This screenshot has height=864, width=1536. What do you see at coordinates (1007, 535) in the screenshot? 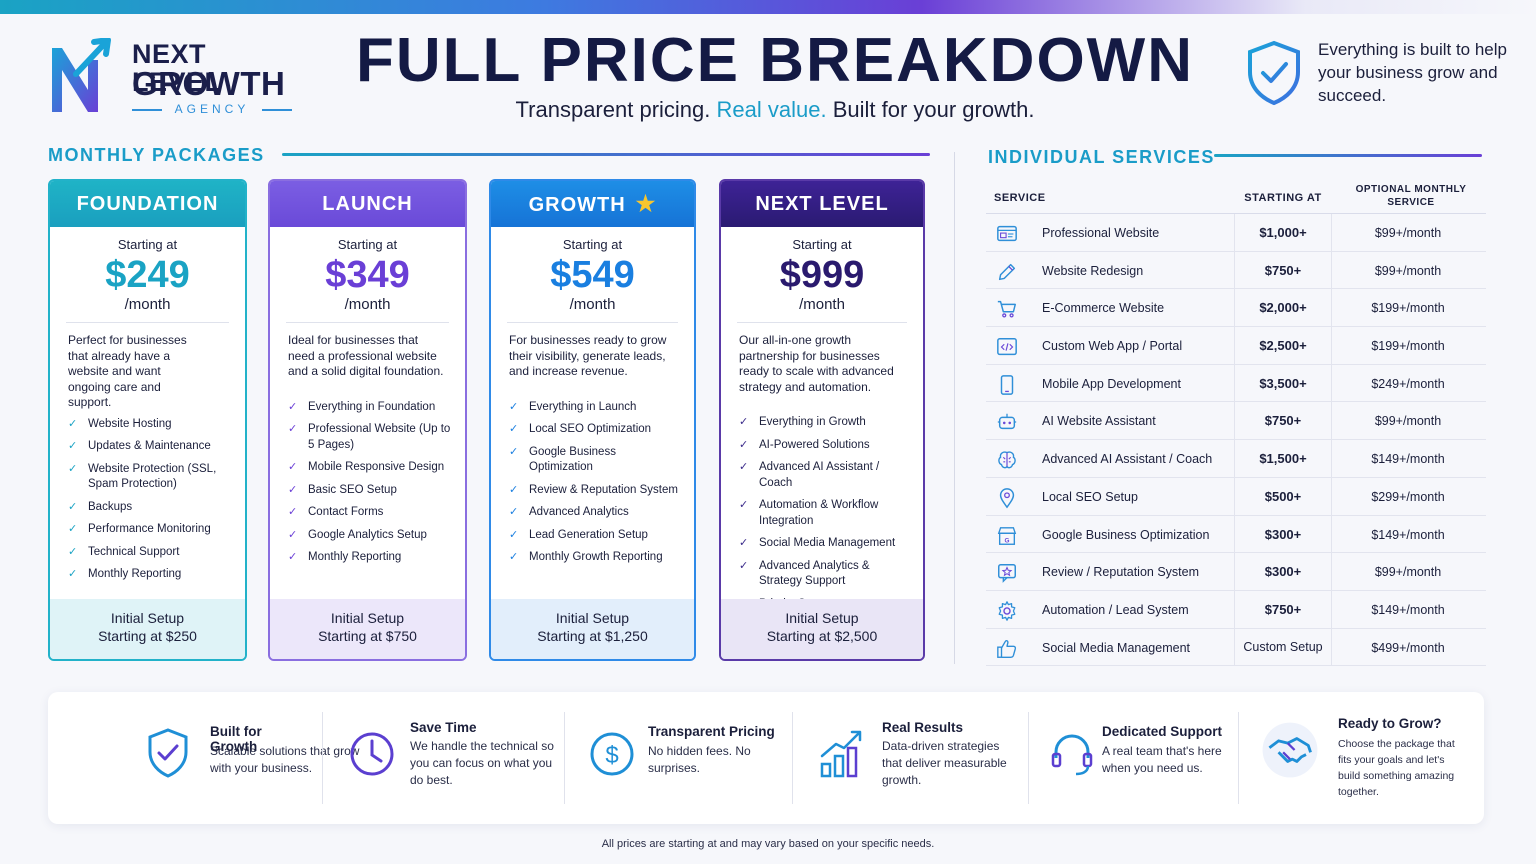
I see `store-icon: G` at bounding box center [1007, 535].